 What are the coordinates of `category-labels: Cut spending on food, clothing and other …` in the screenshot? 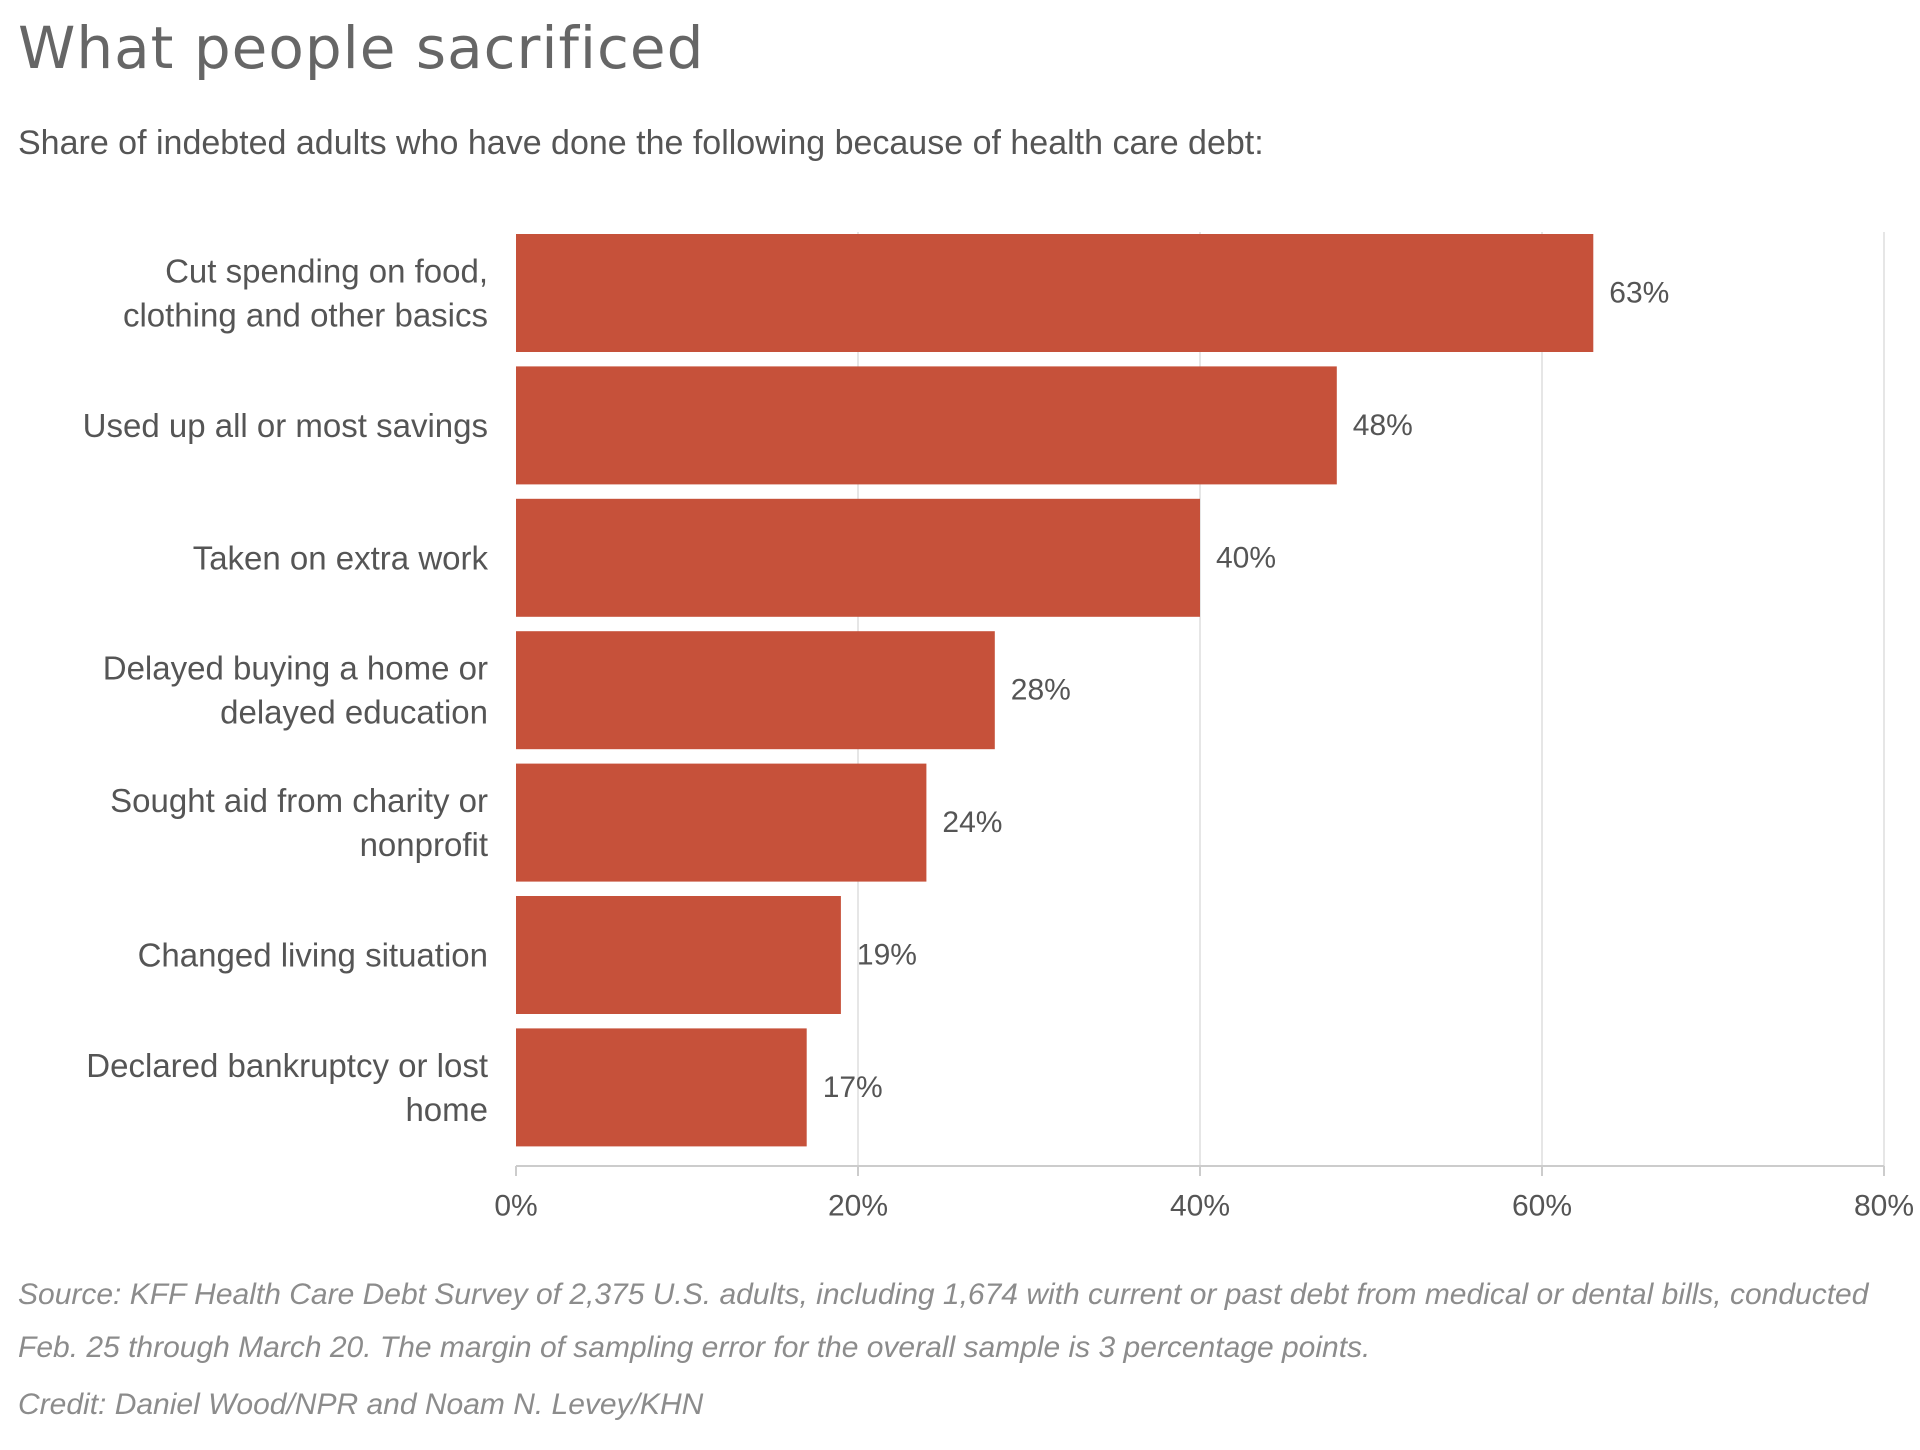 It's located at (286, 690).